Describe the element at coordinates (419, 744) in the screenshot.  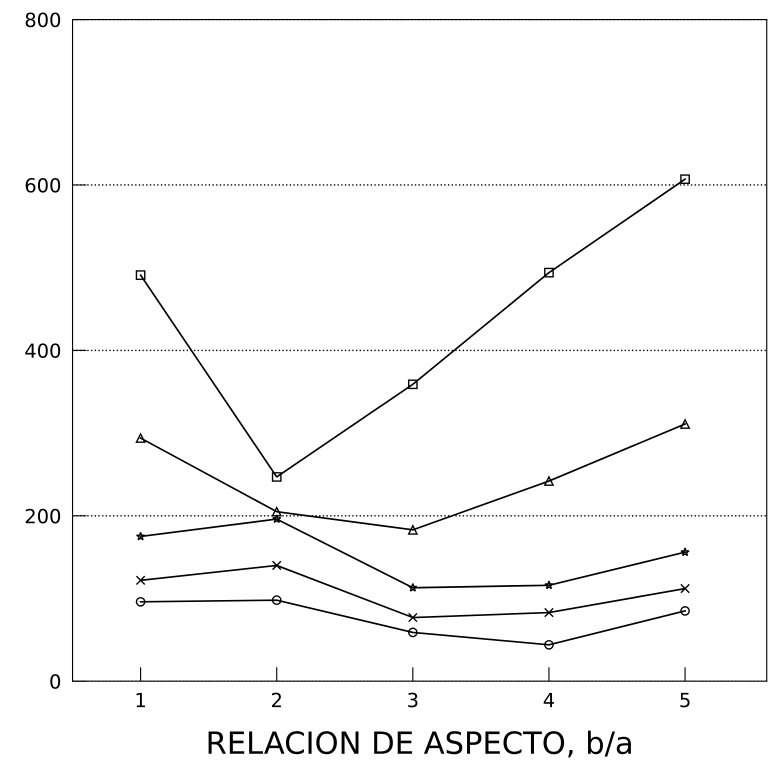
I see `x-axis-title: RELACION DE ASPECTO, b/a` at that location.